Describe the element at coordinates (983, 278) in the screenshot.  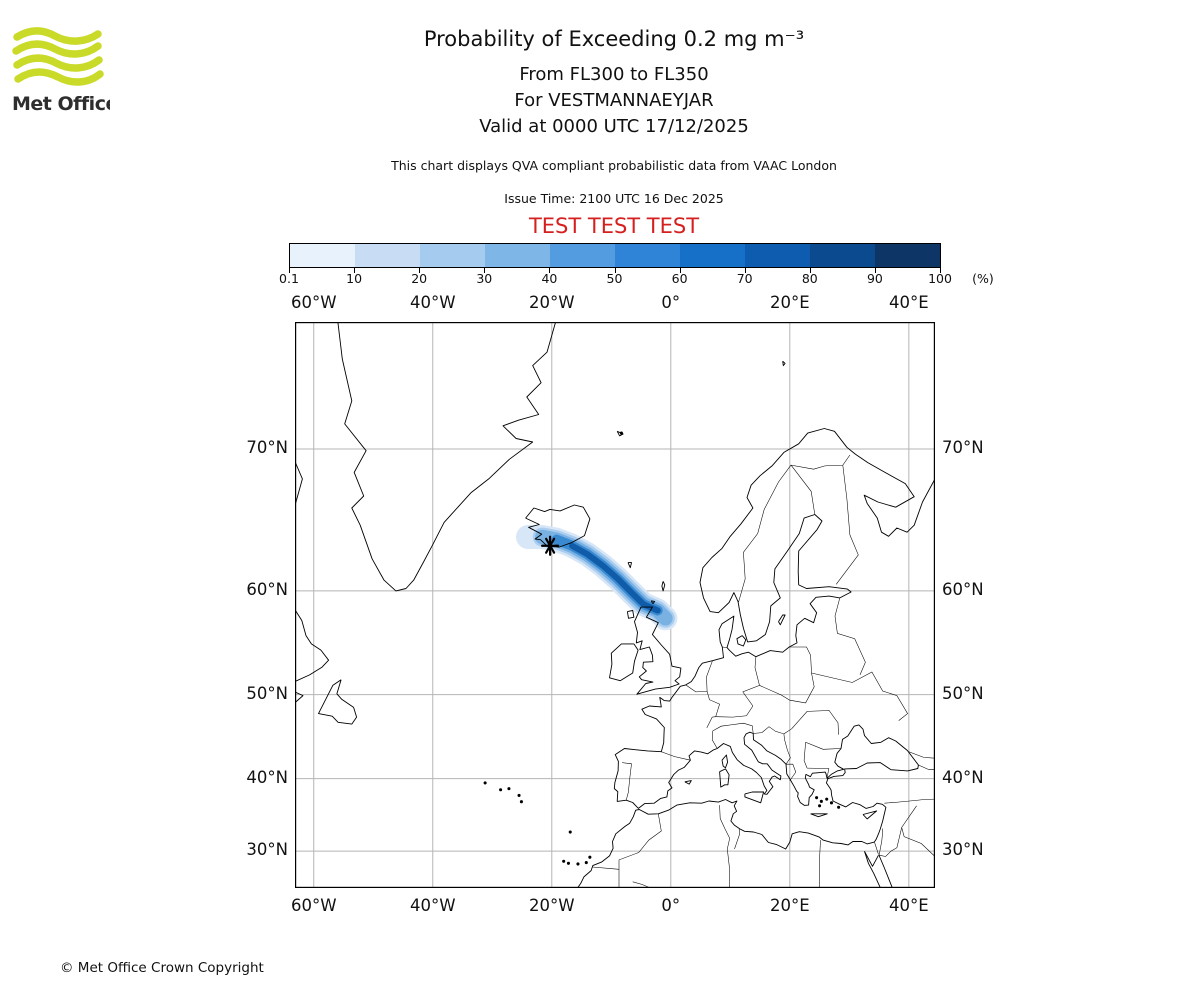
I see `colorbar-unit-label: (%)` at that location.